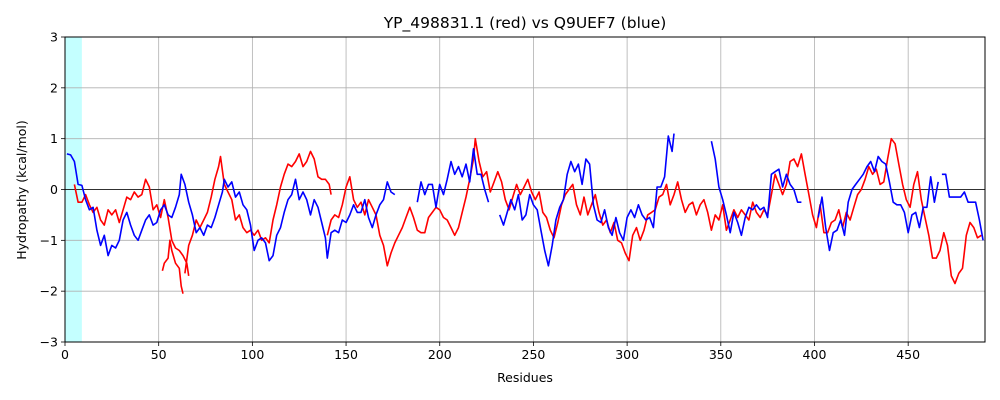  What do you see at coordinates (159, 354) in the screenshot?
I see `x-tick-label: 50` at bounding box center [159, 354].